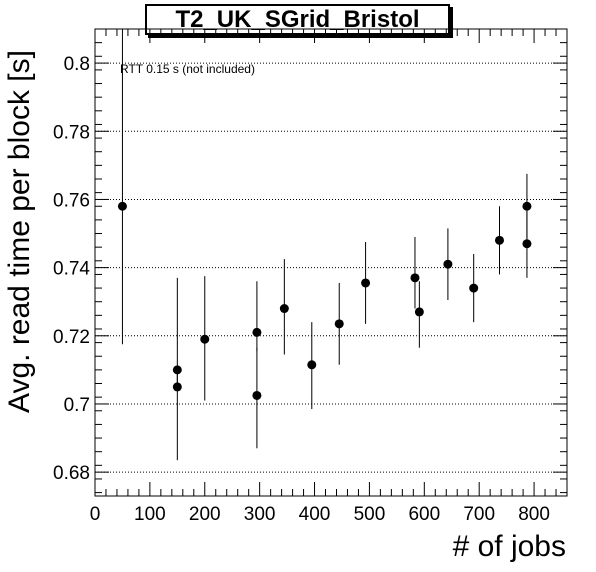 The width and height of the screenshot is (596, 572). I want to click on y-tick-label: 0.8, so click(77, 64).